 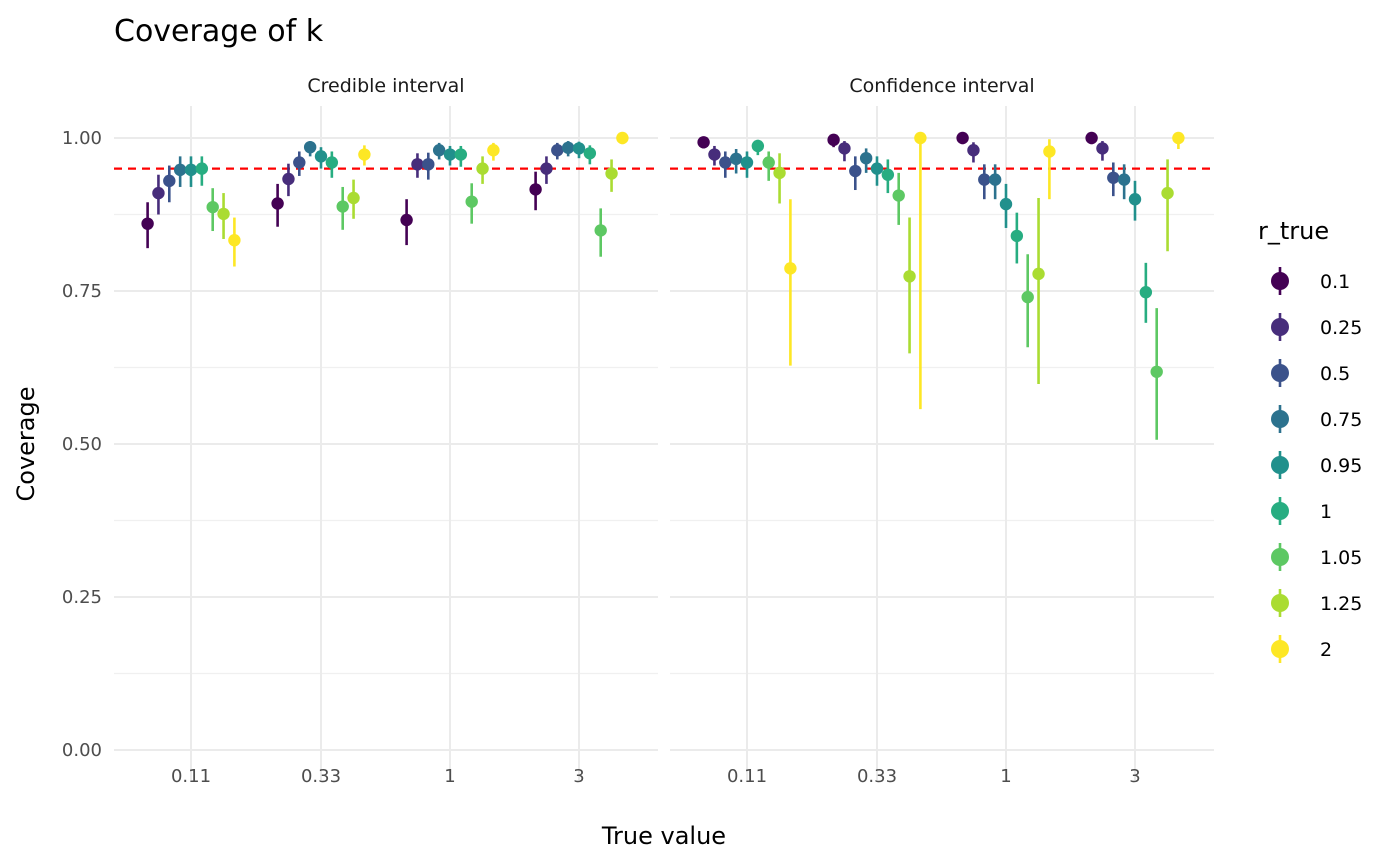 What do you see at coordinates (385, 86) in the screenshot?
I see `panel-label-credible: Credible interval` at bounding box center [385, 86].